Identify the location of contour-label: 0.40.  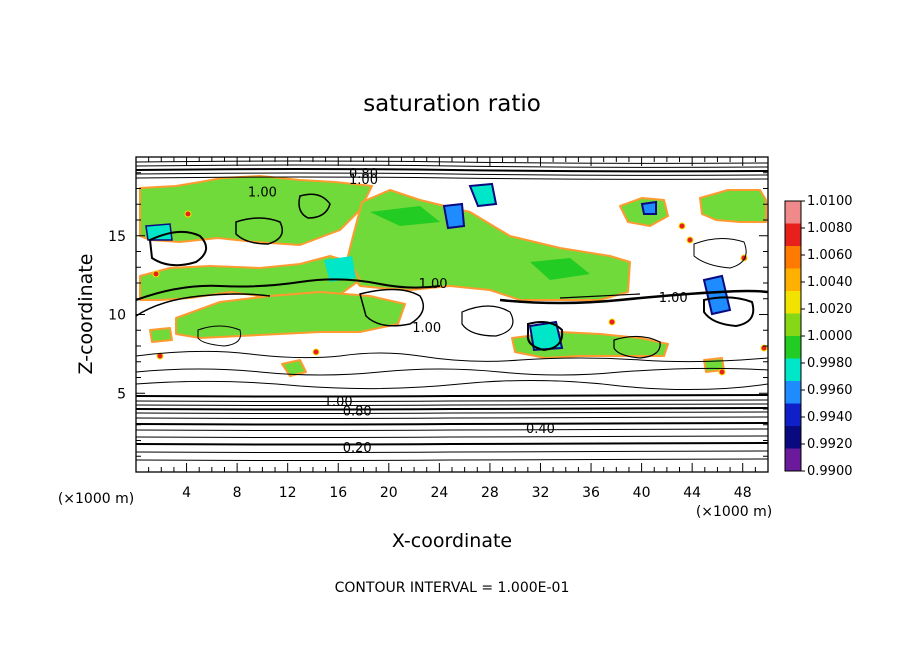
(540, 429).